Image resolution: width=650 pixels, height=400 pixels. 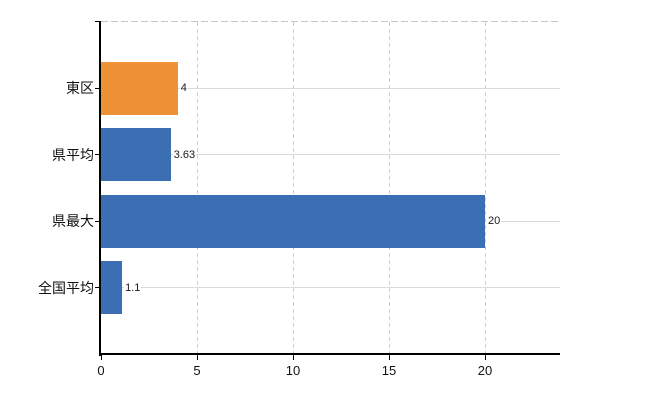 What do you see at coordinates (133, 287) in the screenshot?
I see `value-label: 1.1` at bounding box center [133, 287].